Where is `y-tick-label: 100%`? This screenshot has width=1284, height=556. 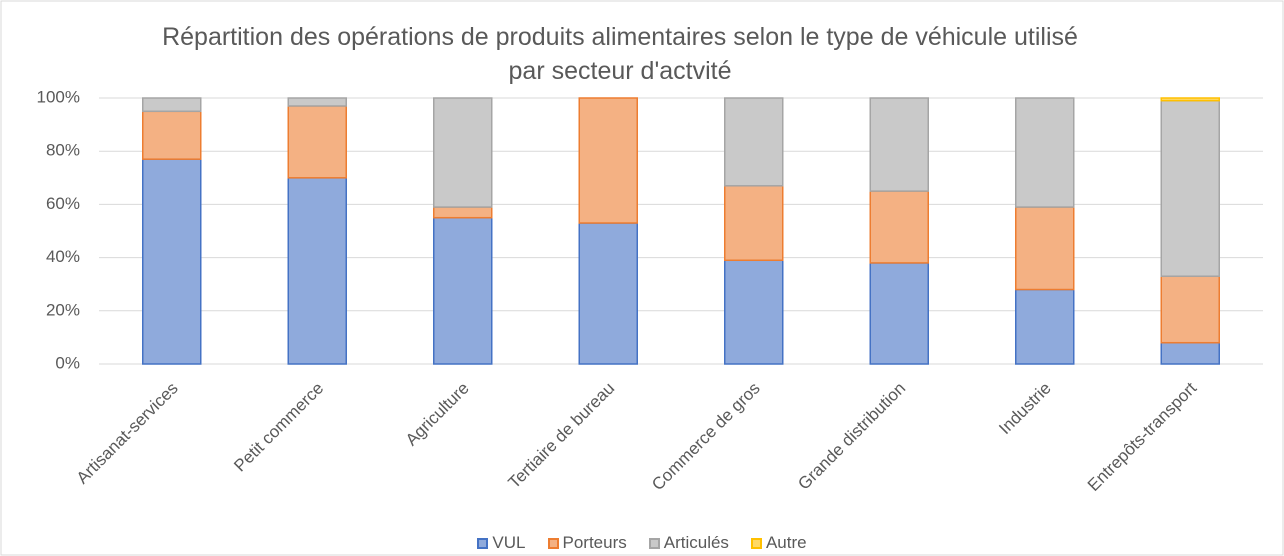 y-tick-label: 100% is located at coordinates (58, 96).